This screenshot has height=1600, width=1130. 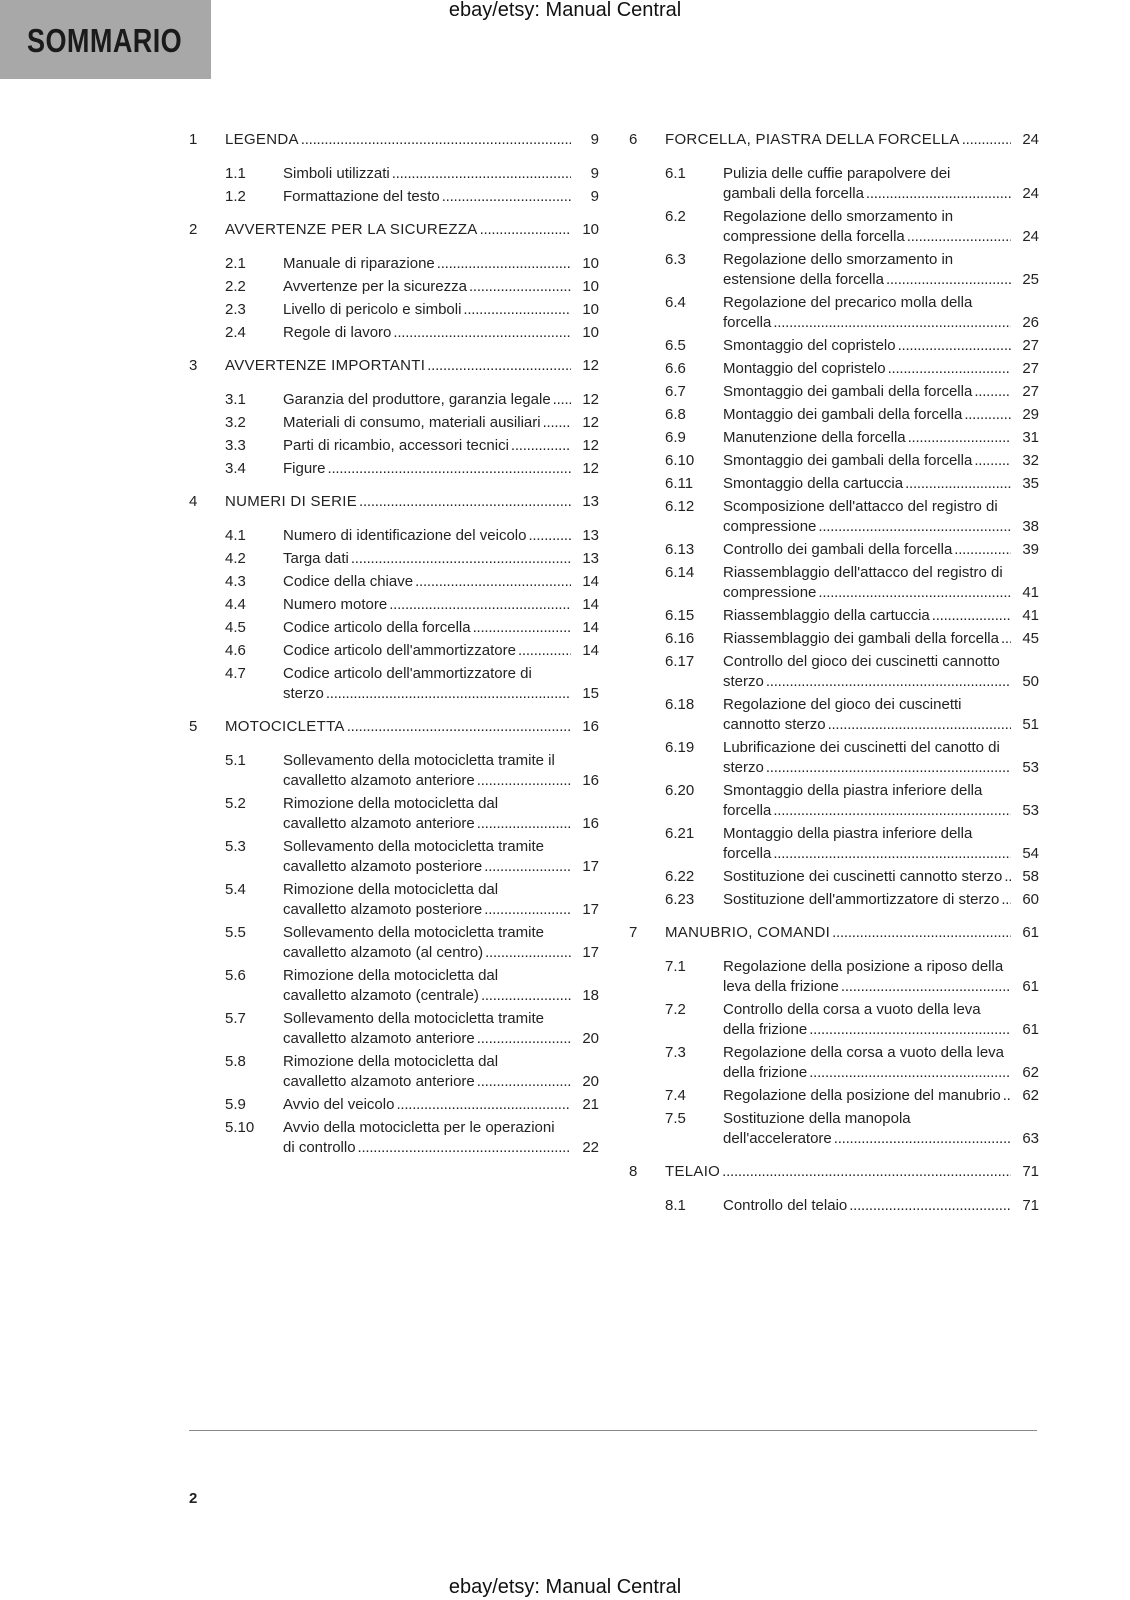 I want to click on toc-section-entry: 6.15 Riassemblaggio della cartuccia 41, so click(x=852, y=616).